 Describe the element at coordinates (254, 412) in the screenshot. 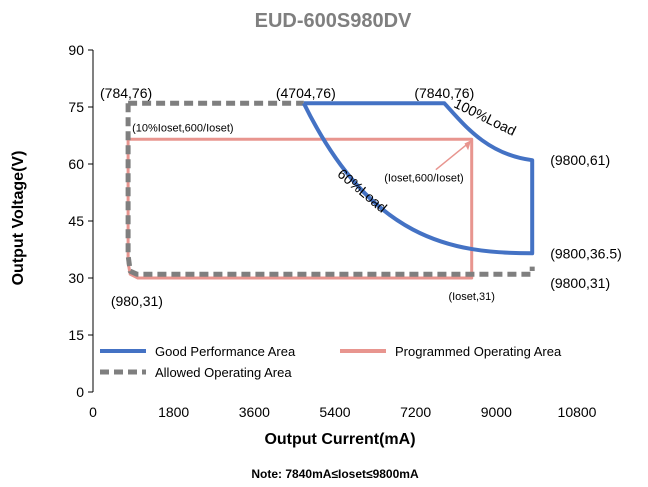

I see `x-tick-label: 3600` at that location.